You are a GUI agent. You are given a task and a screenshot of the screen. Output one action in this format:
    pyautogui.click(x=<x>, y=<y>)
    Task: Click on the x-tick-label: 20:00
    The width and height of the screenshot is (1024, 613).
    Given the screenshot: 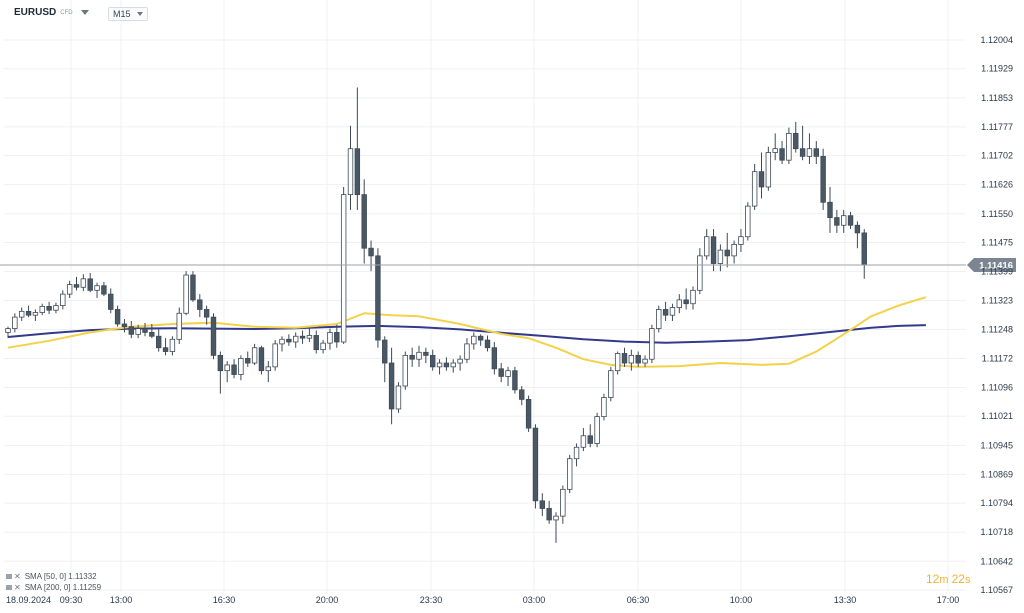 What is the action you would take?
    pyautogui.click(x=327, y=600)
    